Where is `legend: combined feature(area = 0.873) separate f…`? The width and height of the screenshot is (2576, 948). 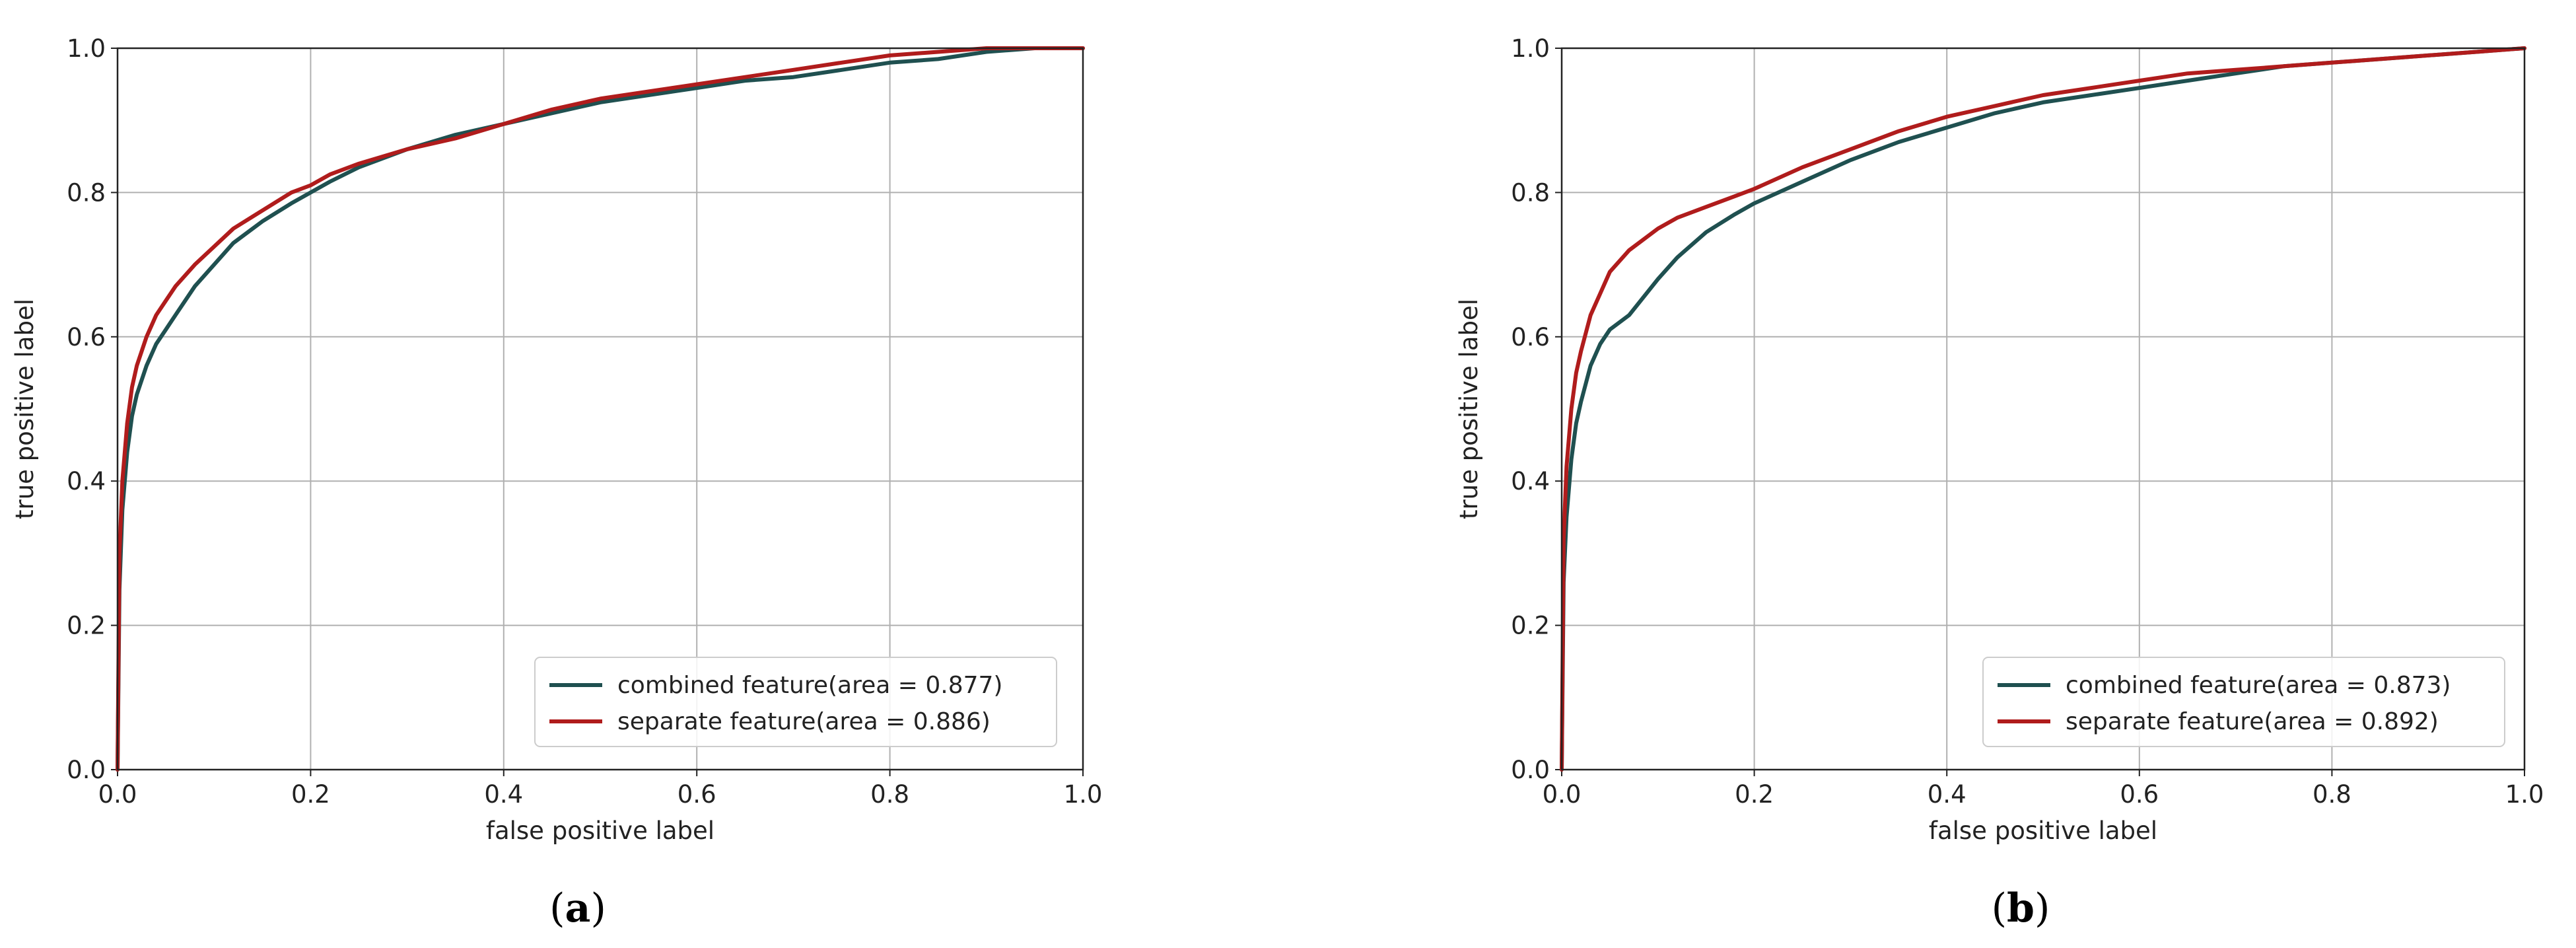
legend: combined feature(area = 0.873) separate f… is located at coordinates (2244, 702).